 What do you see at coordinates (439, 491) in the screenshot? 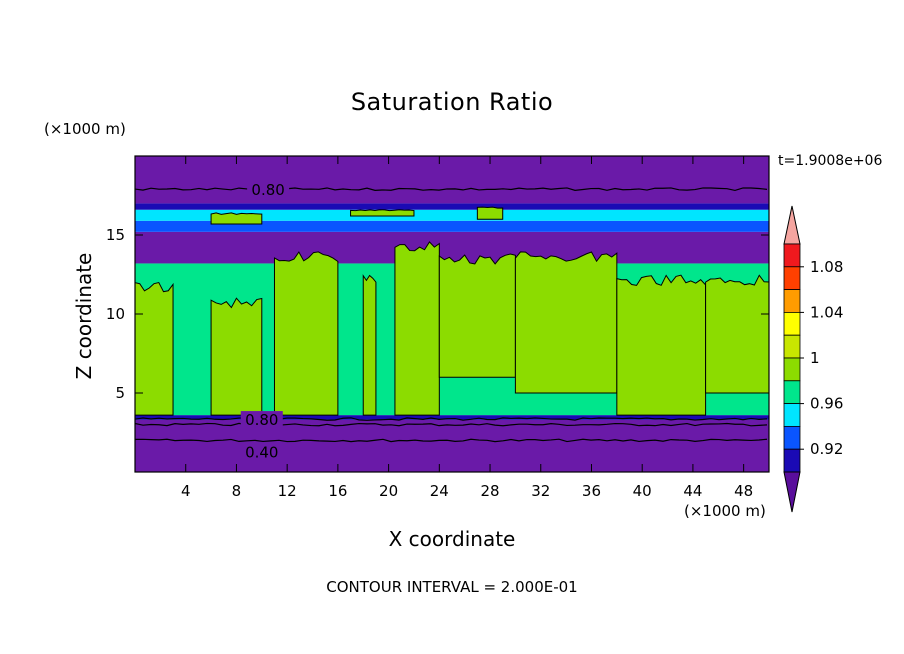
I see `x-tick-label: 24` at bounding box center [439, 491].